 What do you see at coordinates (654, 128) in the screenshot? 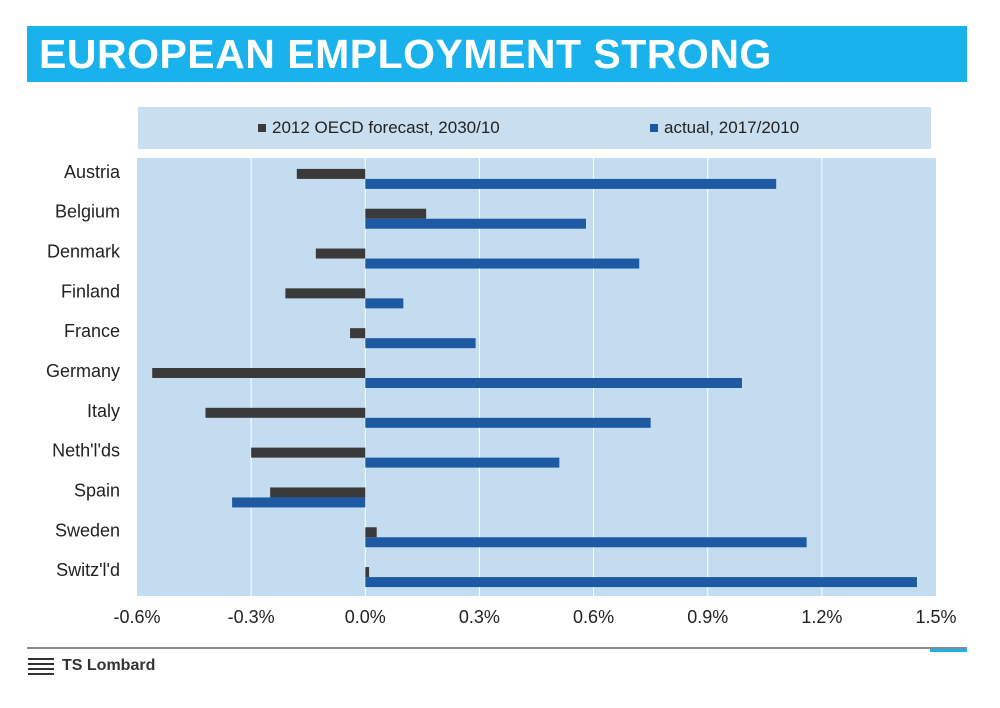
I see `legend-swatch-actual` at bounding box center [654, 128].